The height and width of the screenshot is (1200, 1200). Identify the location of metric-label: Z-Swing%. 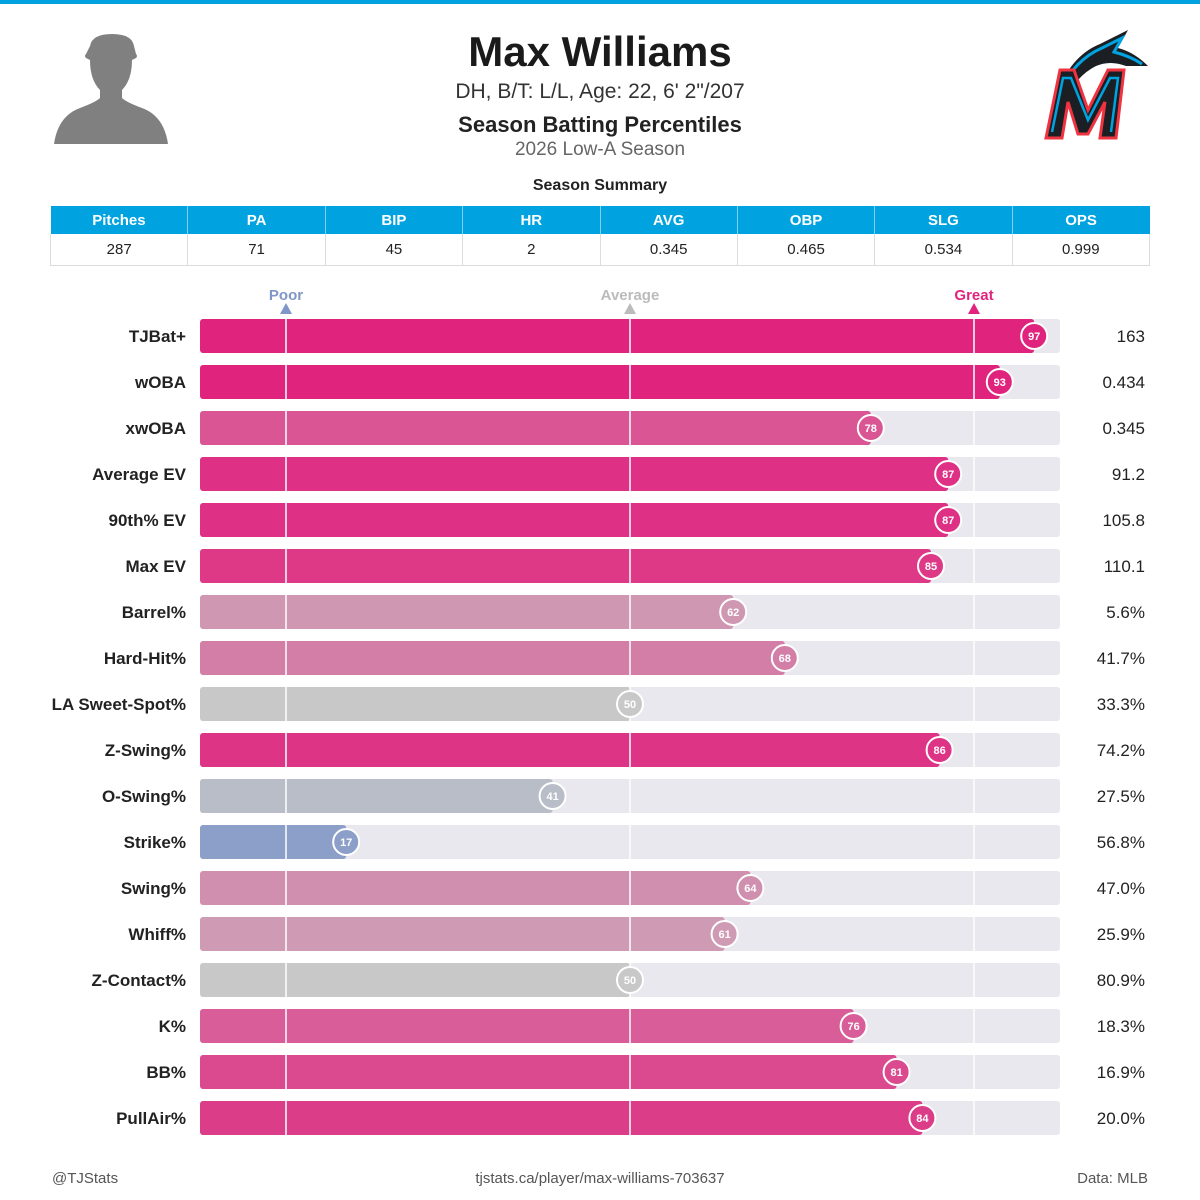
(145, 750).